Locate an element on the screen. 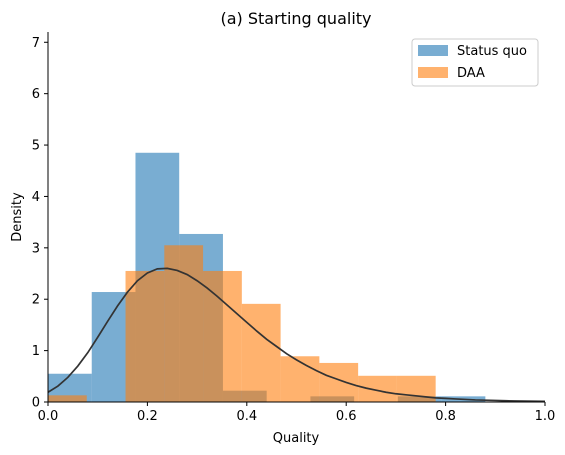 The width and height of the screenshot is (565, 455). legend-swatch-daa is located at coordinates (433, 72).